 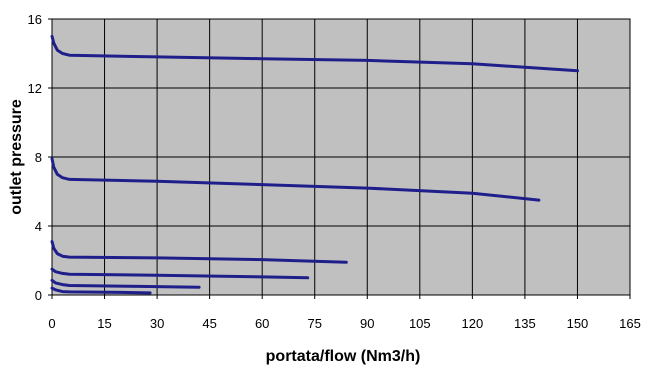 I want to click on x-tick-label: 60, so click(x=262, y=323).